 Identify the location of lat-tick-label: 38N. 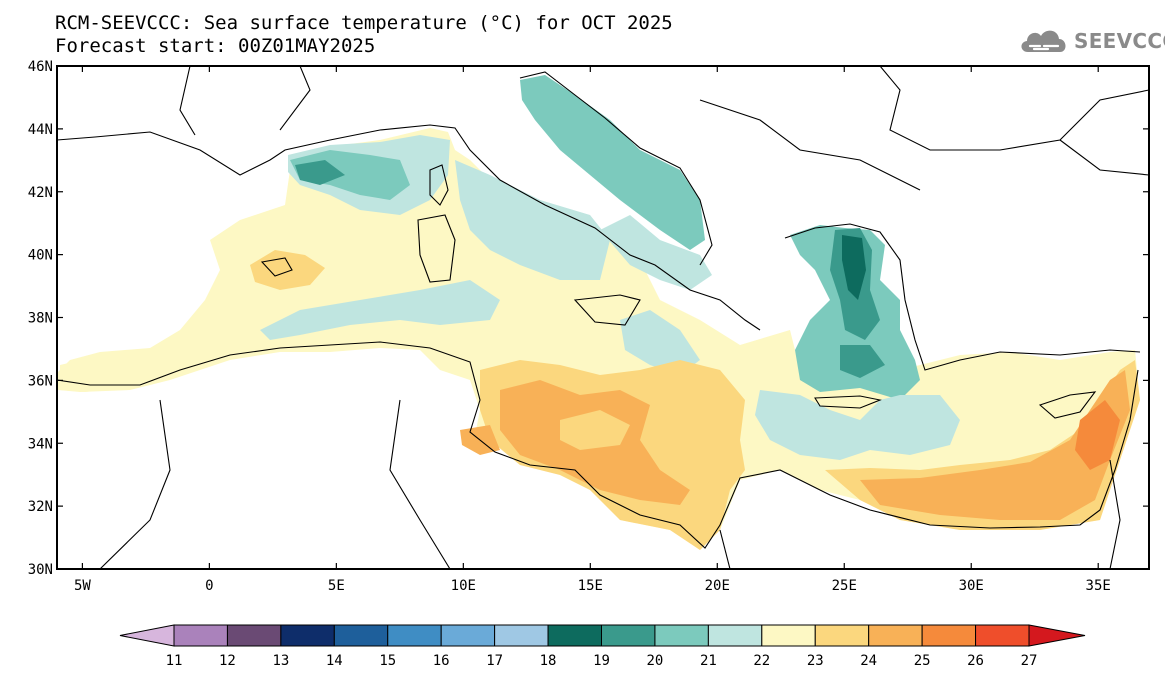
(40, 319).